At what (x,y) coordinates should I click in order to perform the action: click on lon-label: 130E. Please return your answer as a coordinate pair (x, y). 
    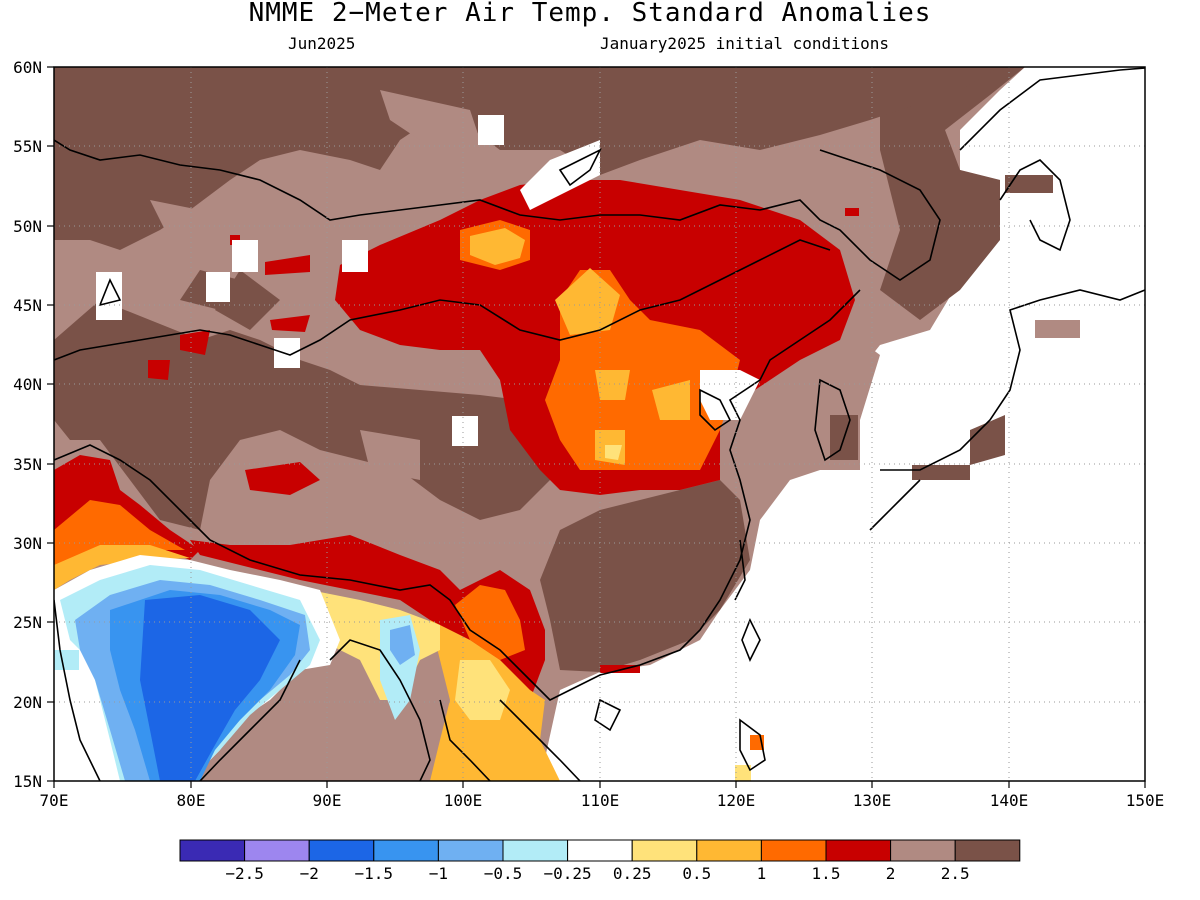
    Looking at the image, I should click on (872, 800).